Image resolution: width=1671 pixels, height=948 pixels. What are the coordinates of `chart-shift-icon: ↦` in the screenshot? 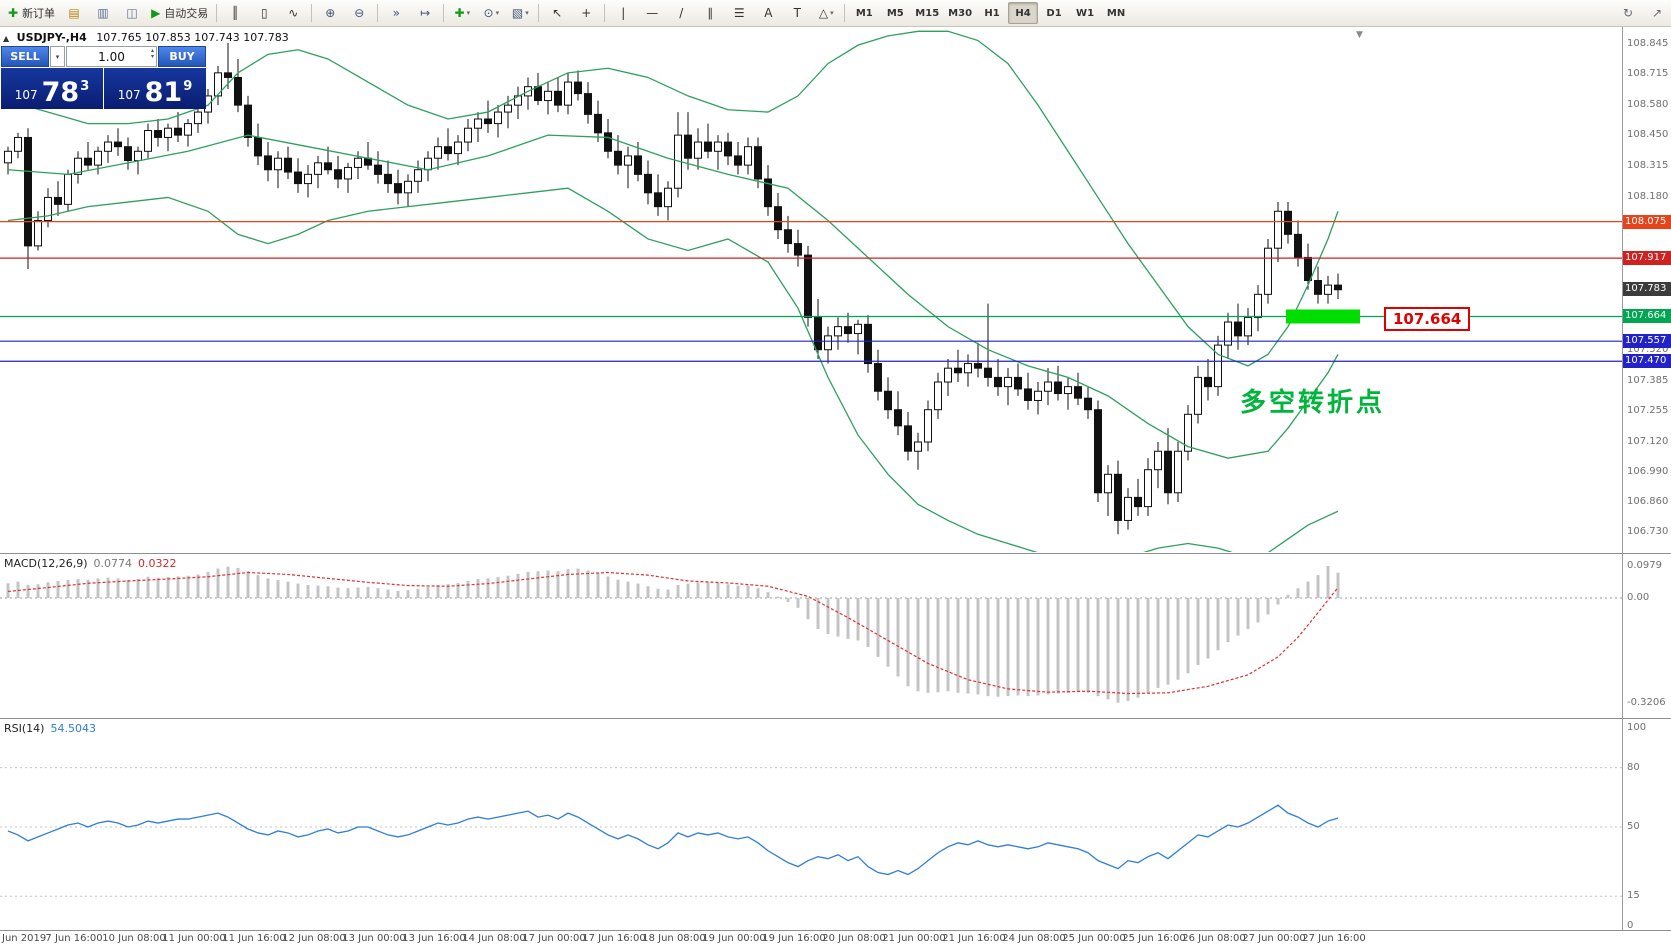 It's located at (425, 13).